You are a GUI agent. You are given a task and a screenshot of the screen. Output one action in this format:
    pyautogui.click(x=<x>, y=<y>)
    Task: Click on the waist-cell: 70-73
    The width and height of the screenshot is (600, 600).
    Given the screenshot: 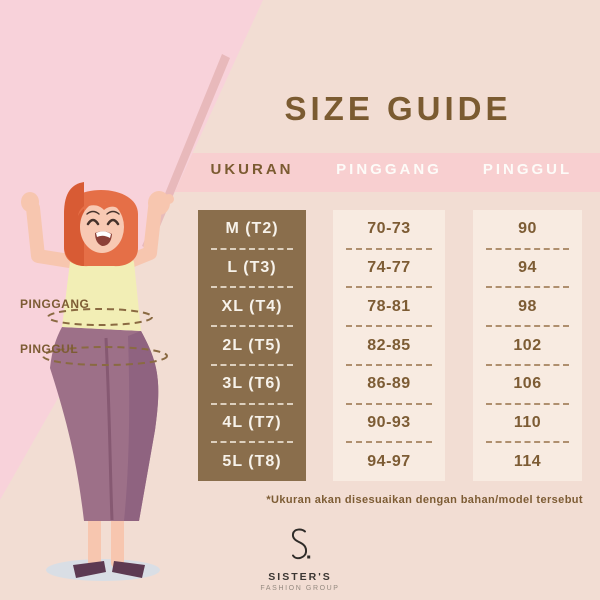 What is the action you would take?
    pyautogui.click(x=389, y=230)
    